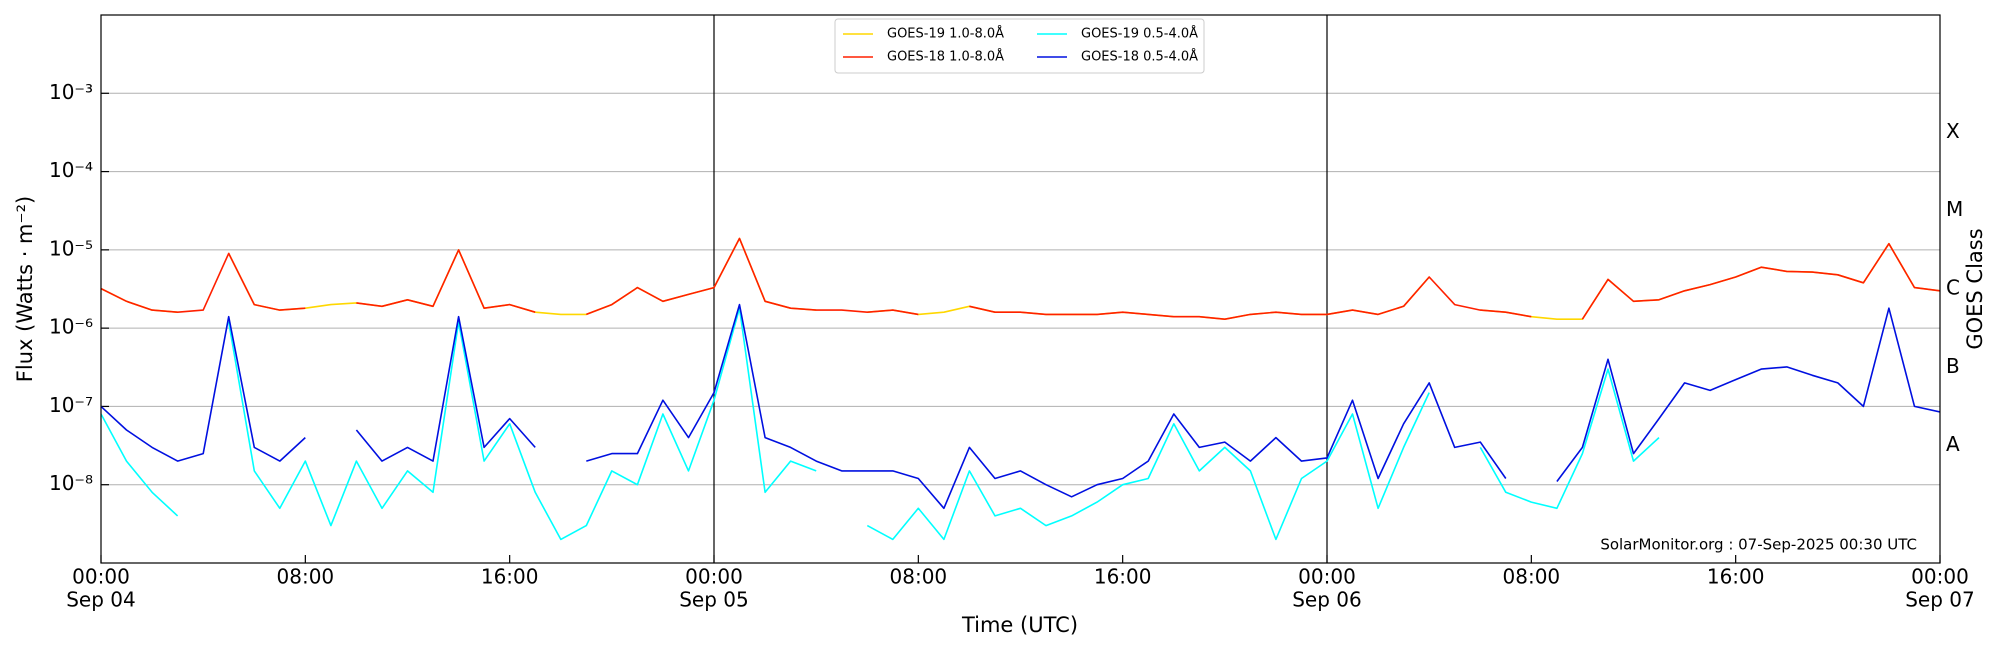  Describe the element at coordinates (71, 327) in the screenshot. I see `y-tick-label: 10⁻⁶` at that location.